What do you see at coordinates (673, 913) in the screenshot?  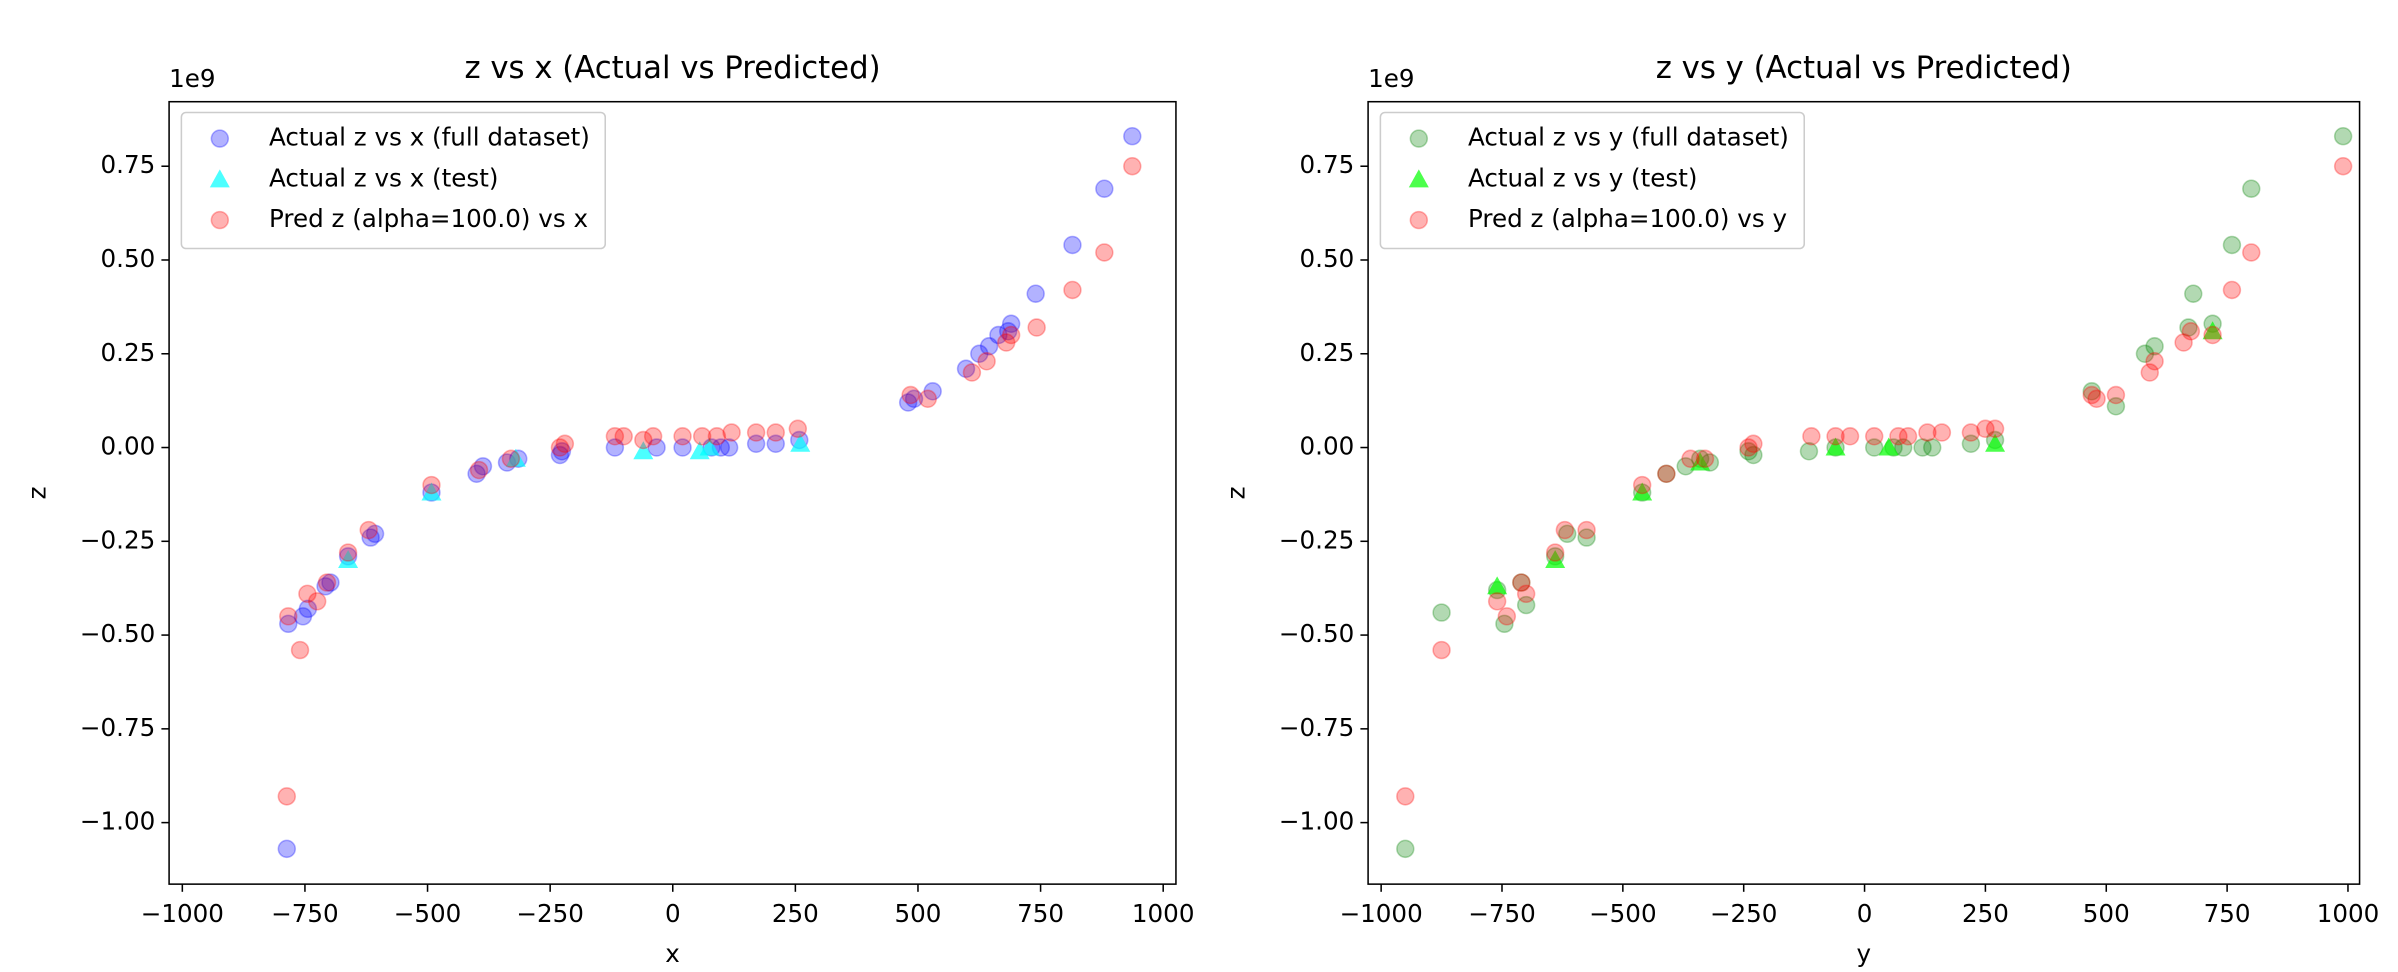 I see `x-tick-label: 0` at bounding box center [673, 913].